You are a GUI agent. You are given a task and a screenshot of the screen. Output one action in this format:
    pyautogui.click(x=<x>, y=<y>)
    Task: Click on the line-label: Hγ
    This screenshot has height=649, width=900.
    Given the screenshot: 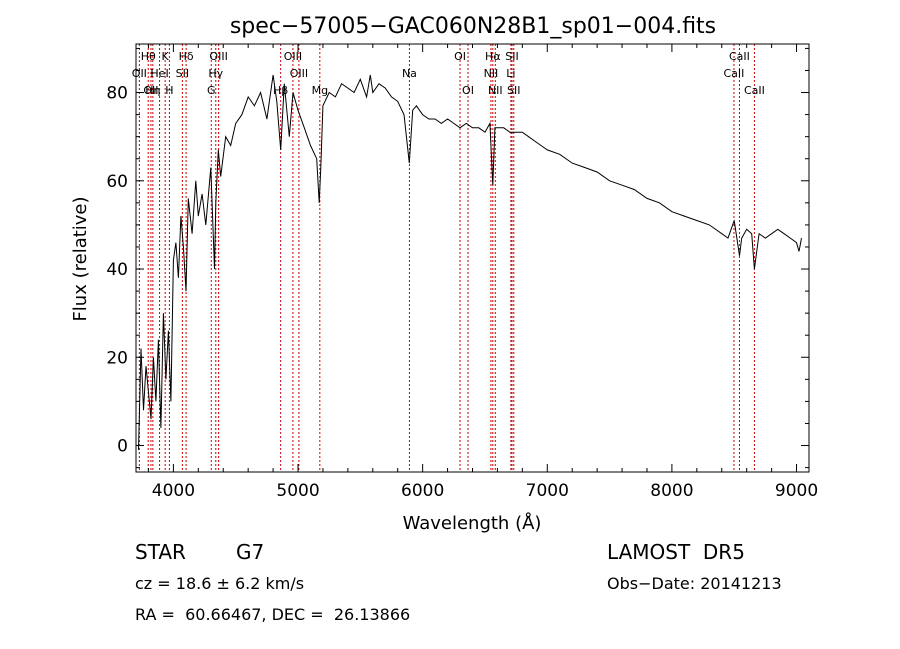 What is the action you would take?
    pyautogui.click(x=215, y=73)
    